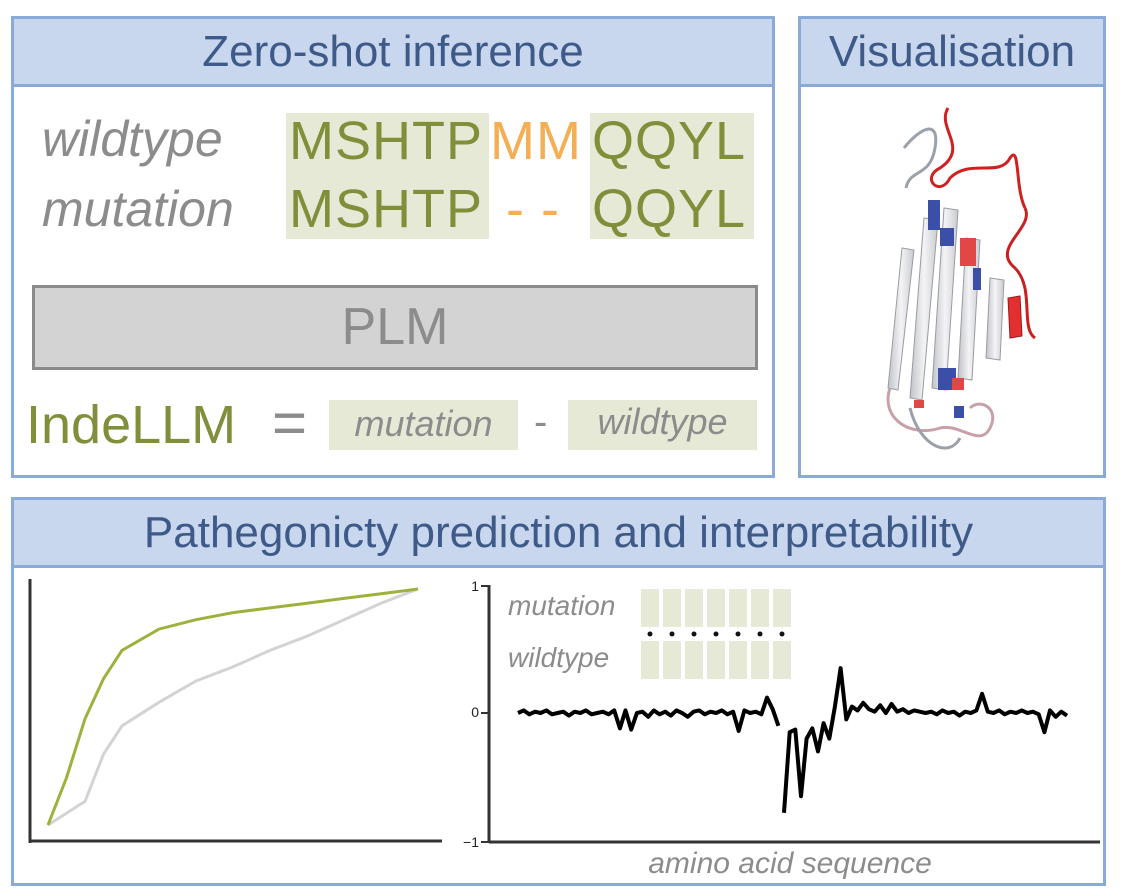 Image resolution: width=1125 pixels, height=896 pixels. I want to click on wildtype-seq-mid: MM, so click(536, 141).